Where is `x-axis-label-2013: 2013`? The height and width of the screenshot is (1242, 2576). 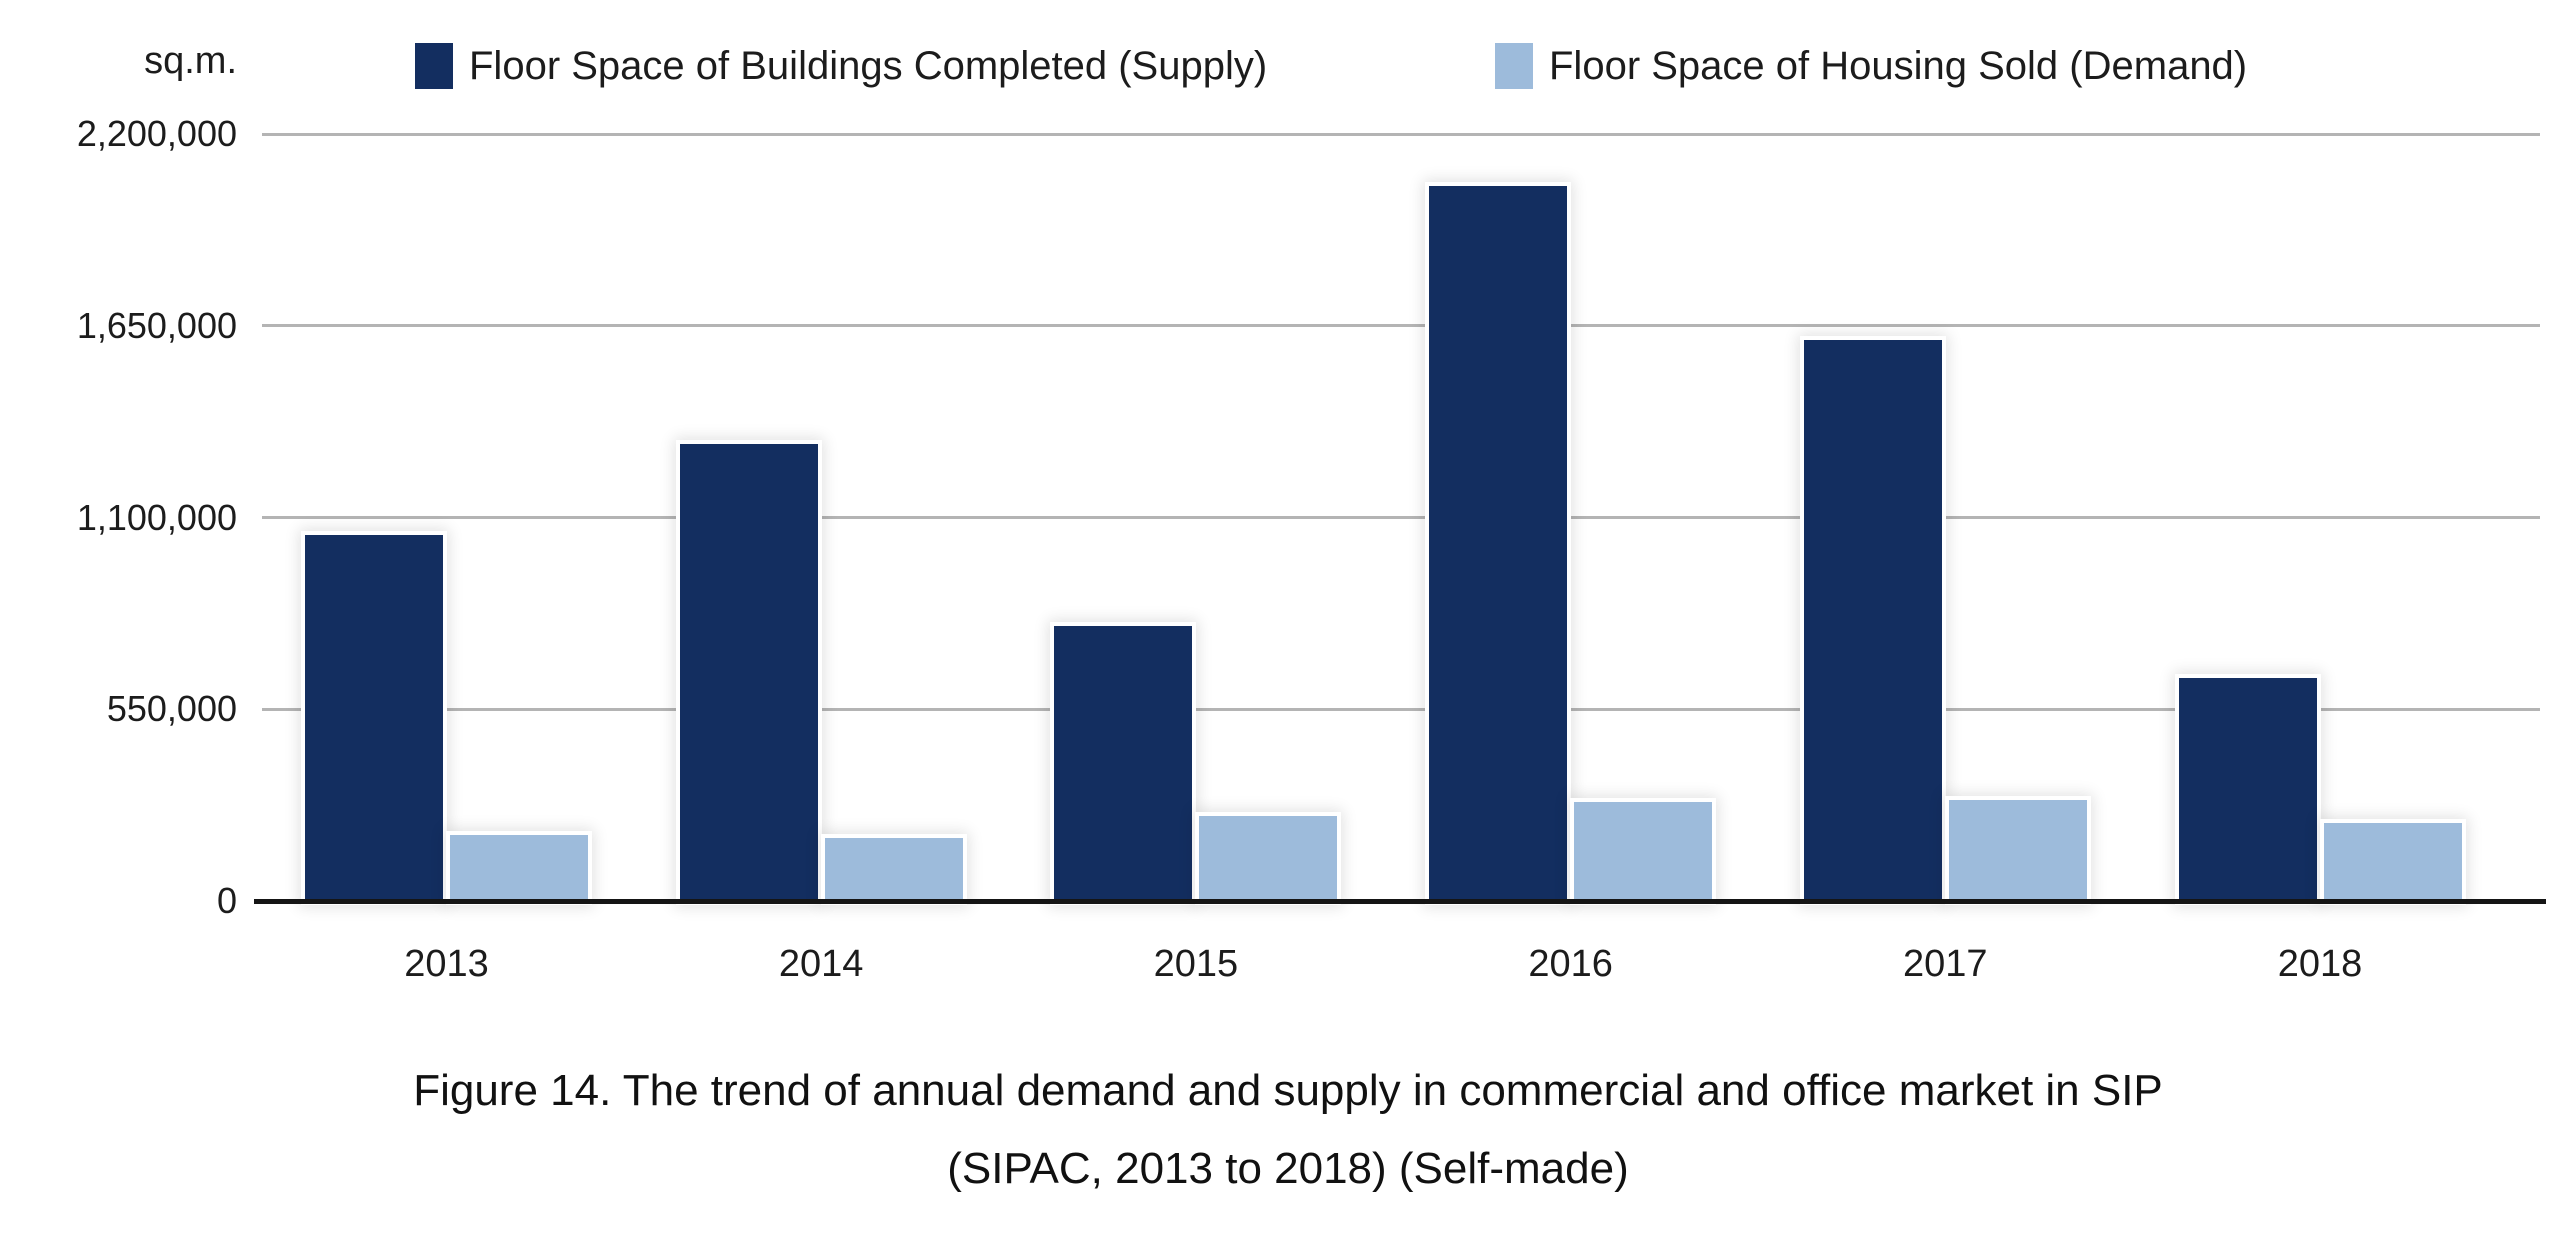 x-axis-label-2013: 2013 is located at coordinates (446, 964).